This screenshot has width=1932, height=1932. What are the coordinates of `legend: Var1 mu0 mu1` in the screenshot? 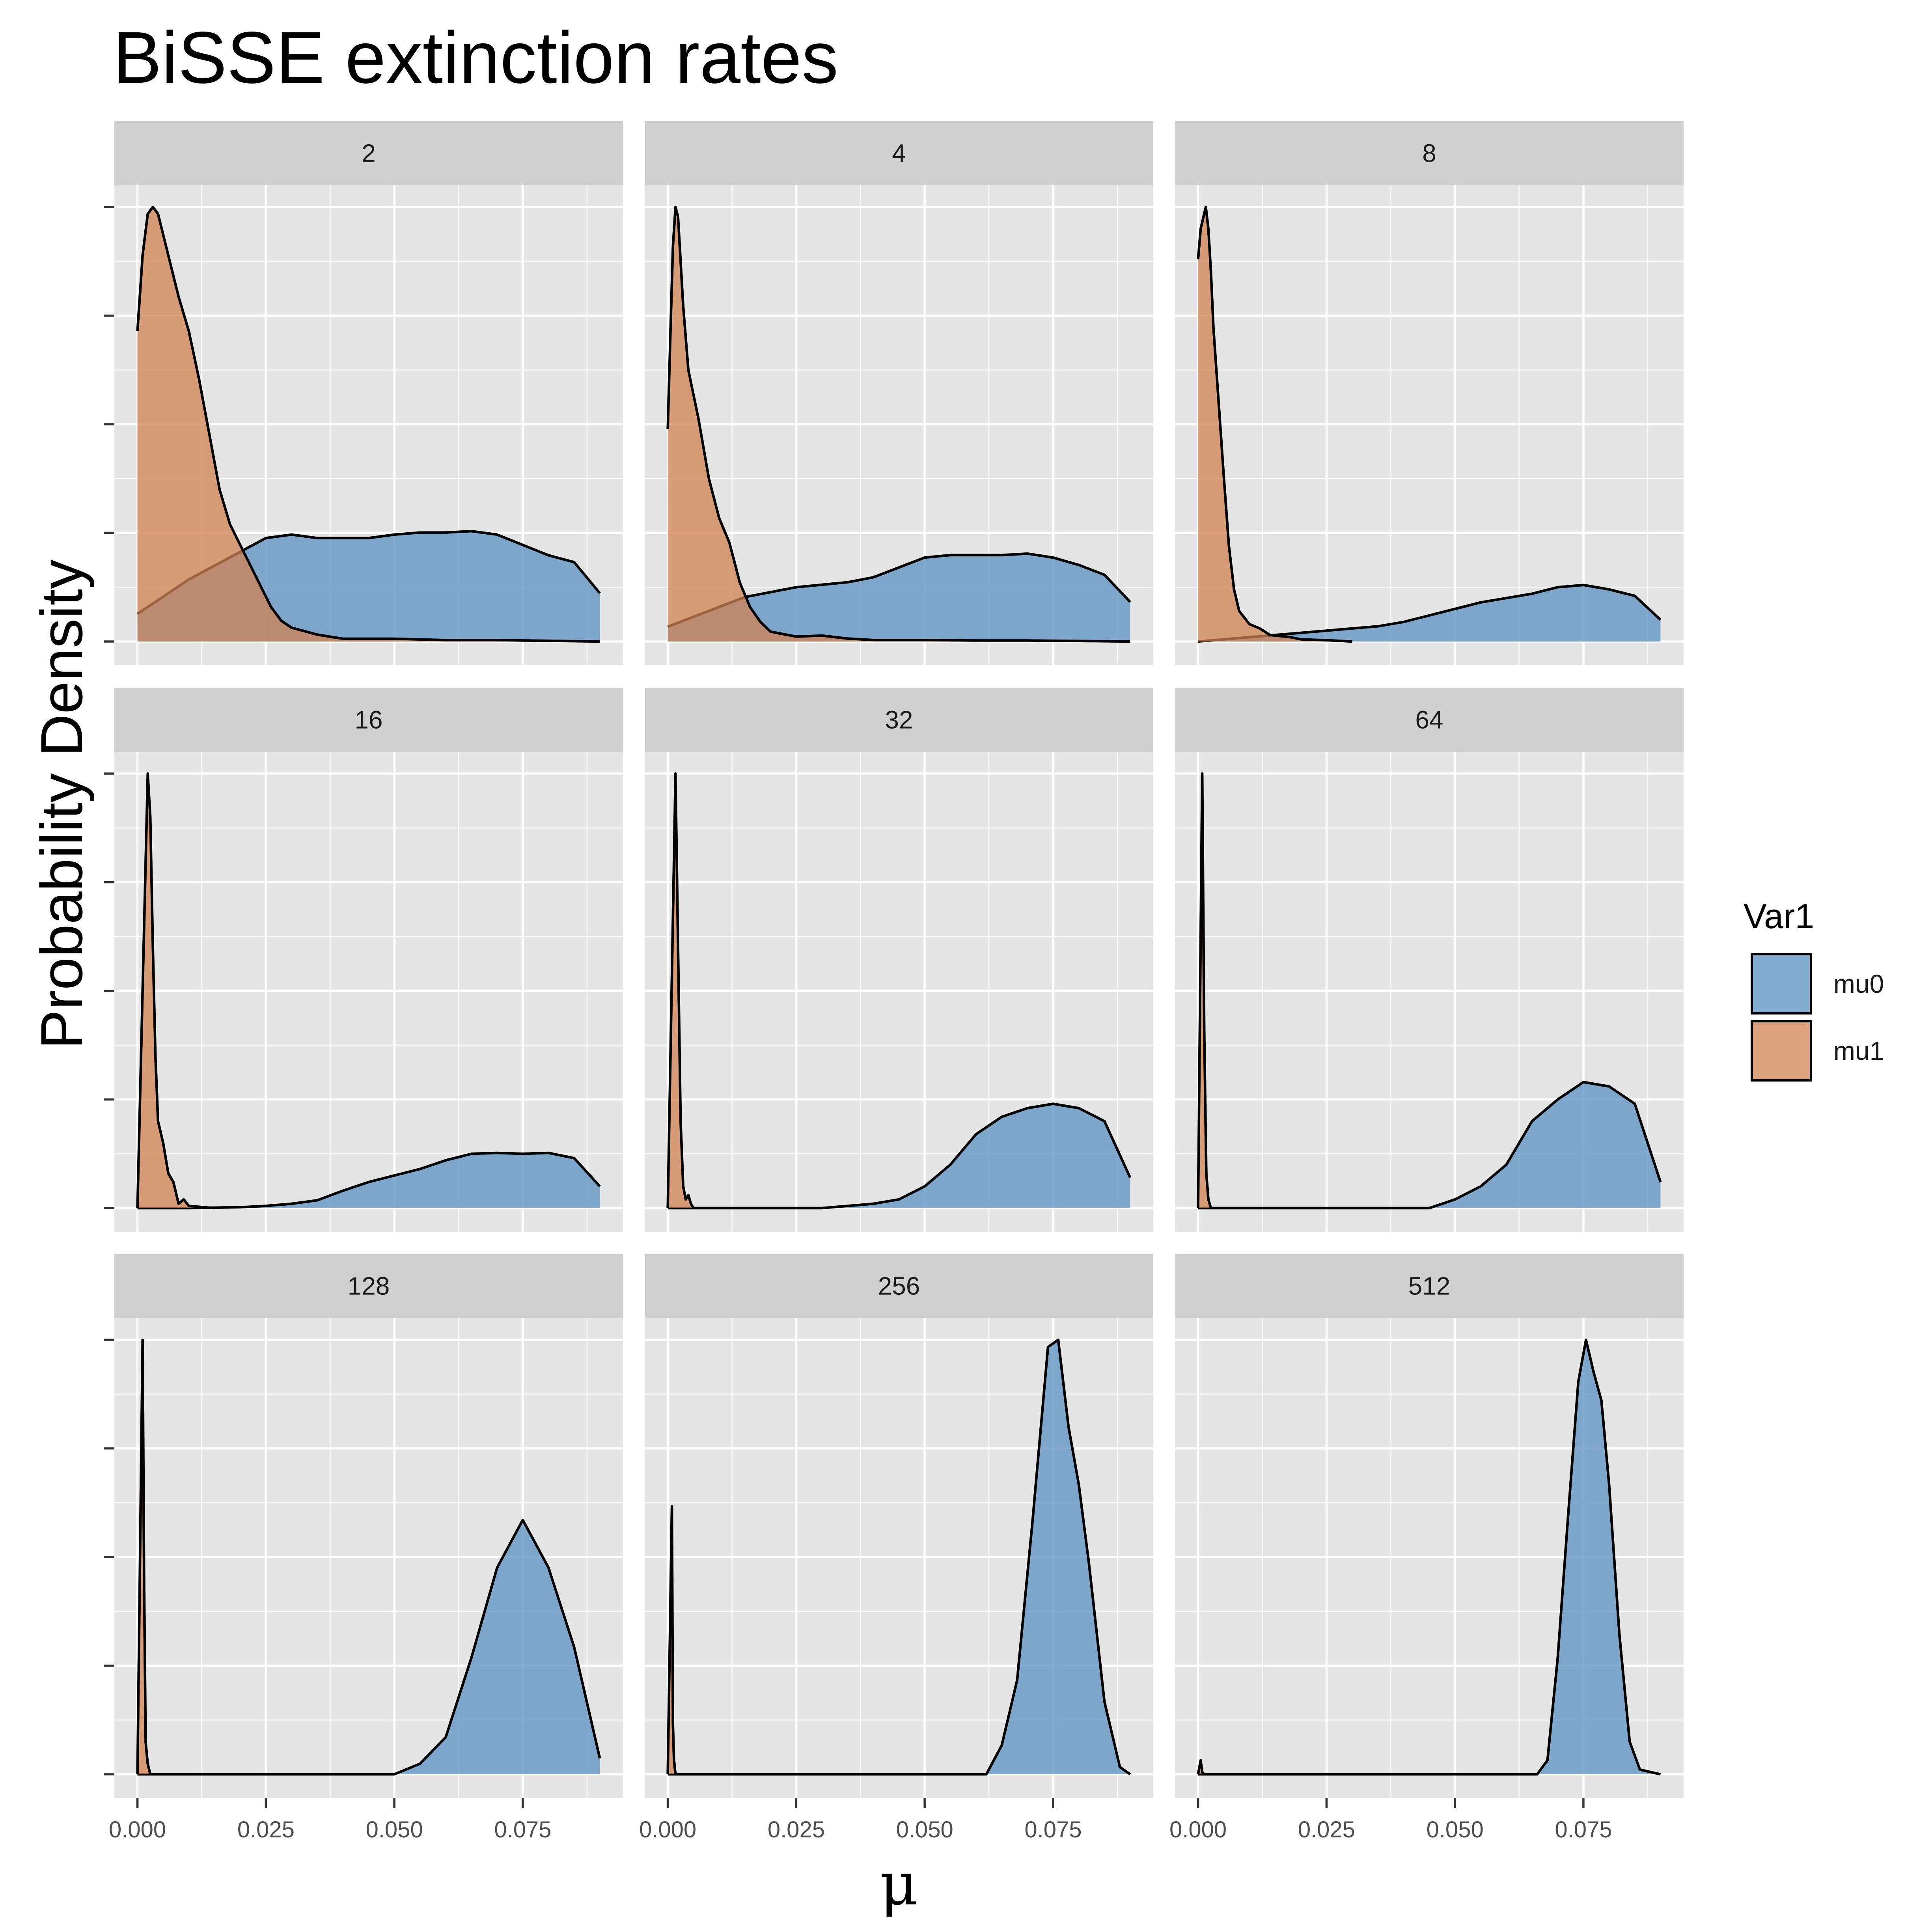 It's located at (1814, 990).